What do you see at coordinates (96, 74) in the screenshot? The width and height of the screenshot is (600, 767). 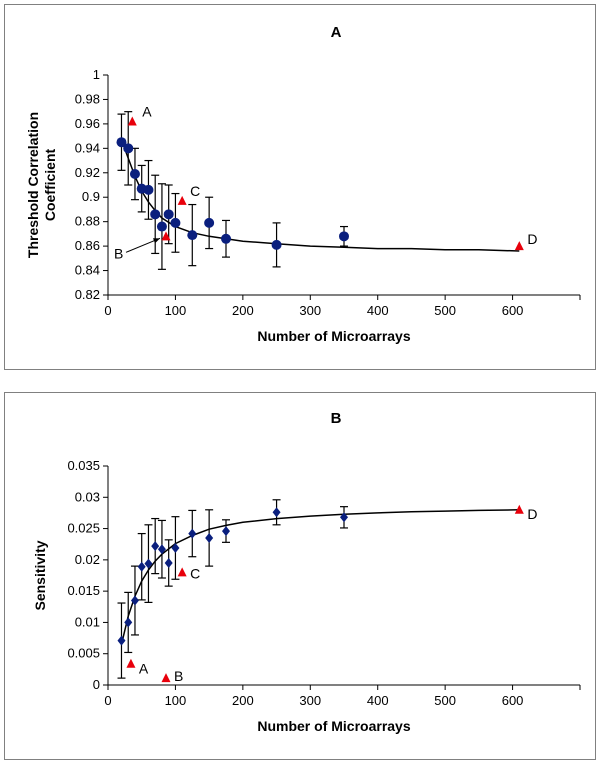 I see `chart-a-y-tick-label: 1` at bounding box center [96, 74].